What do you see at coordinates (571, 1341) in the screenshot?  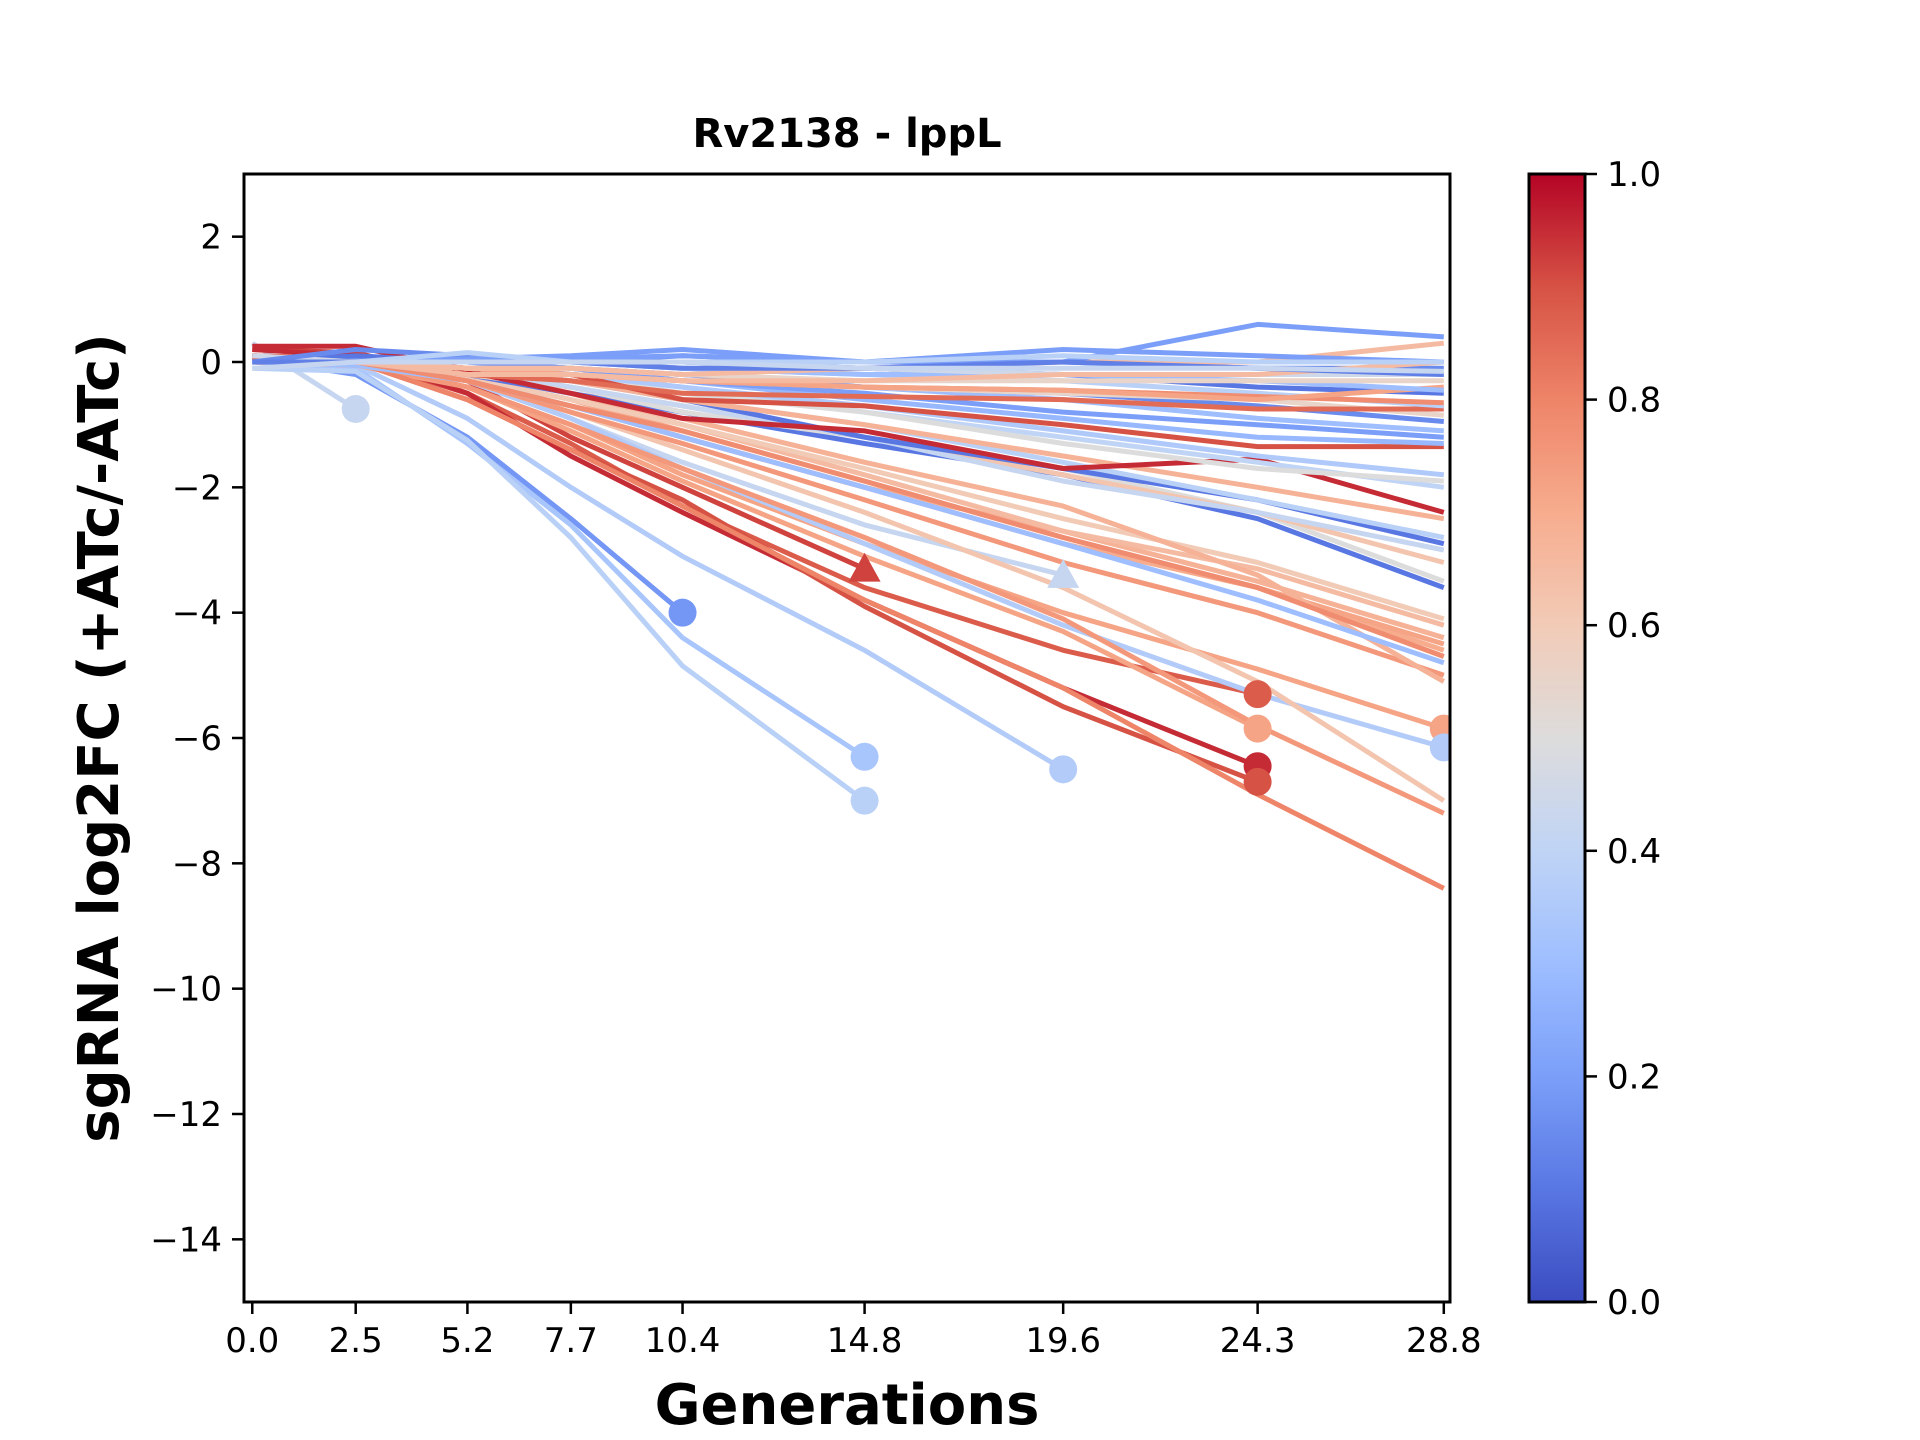 I see `x-tick-label: 7.7` at bounding box center [571, 1341].